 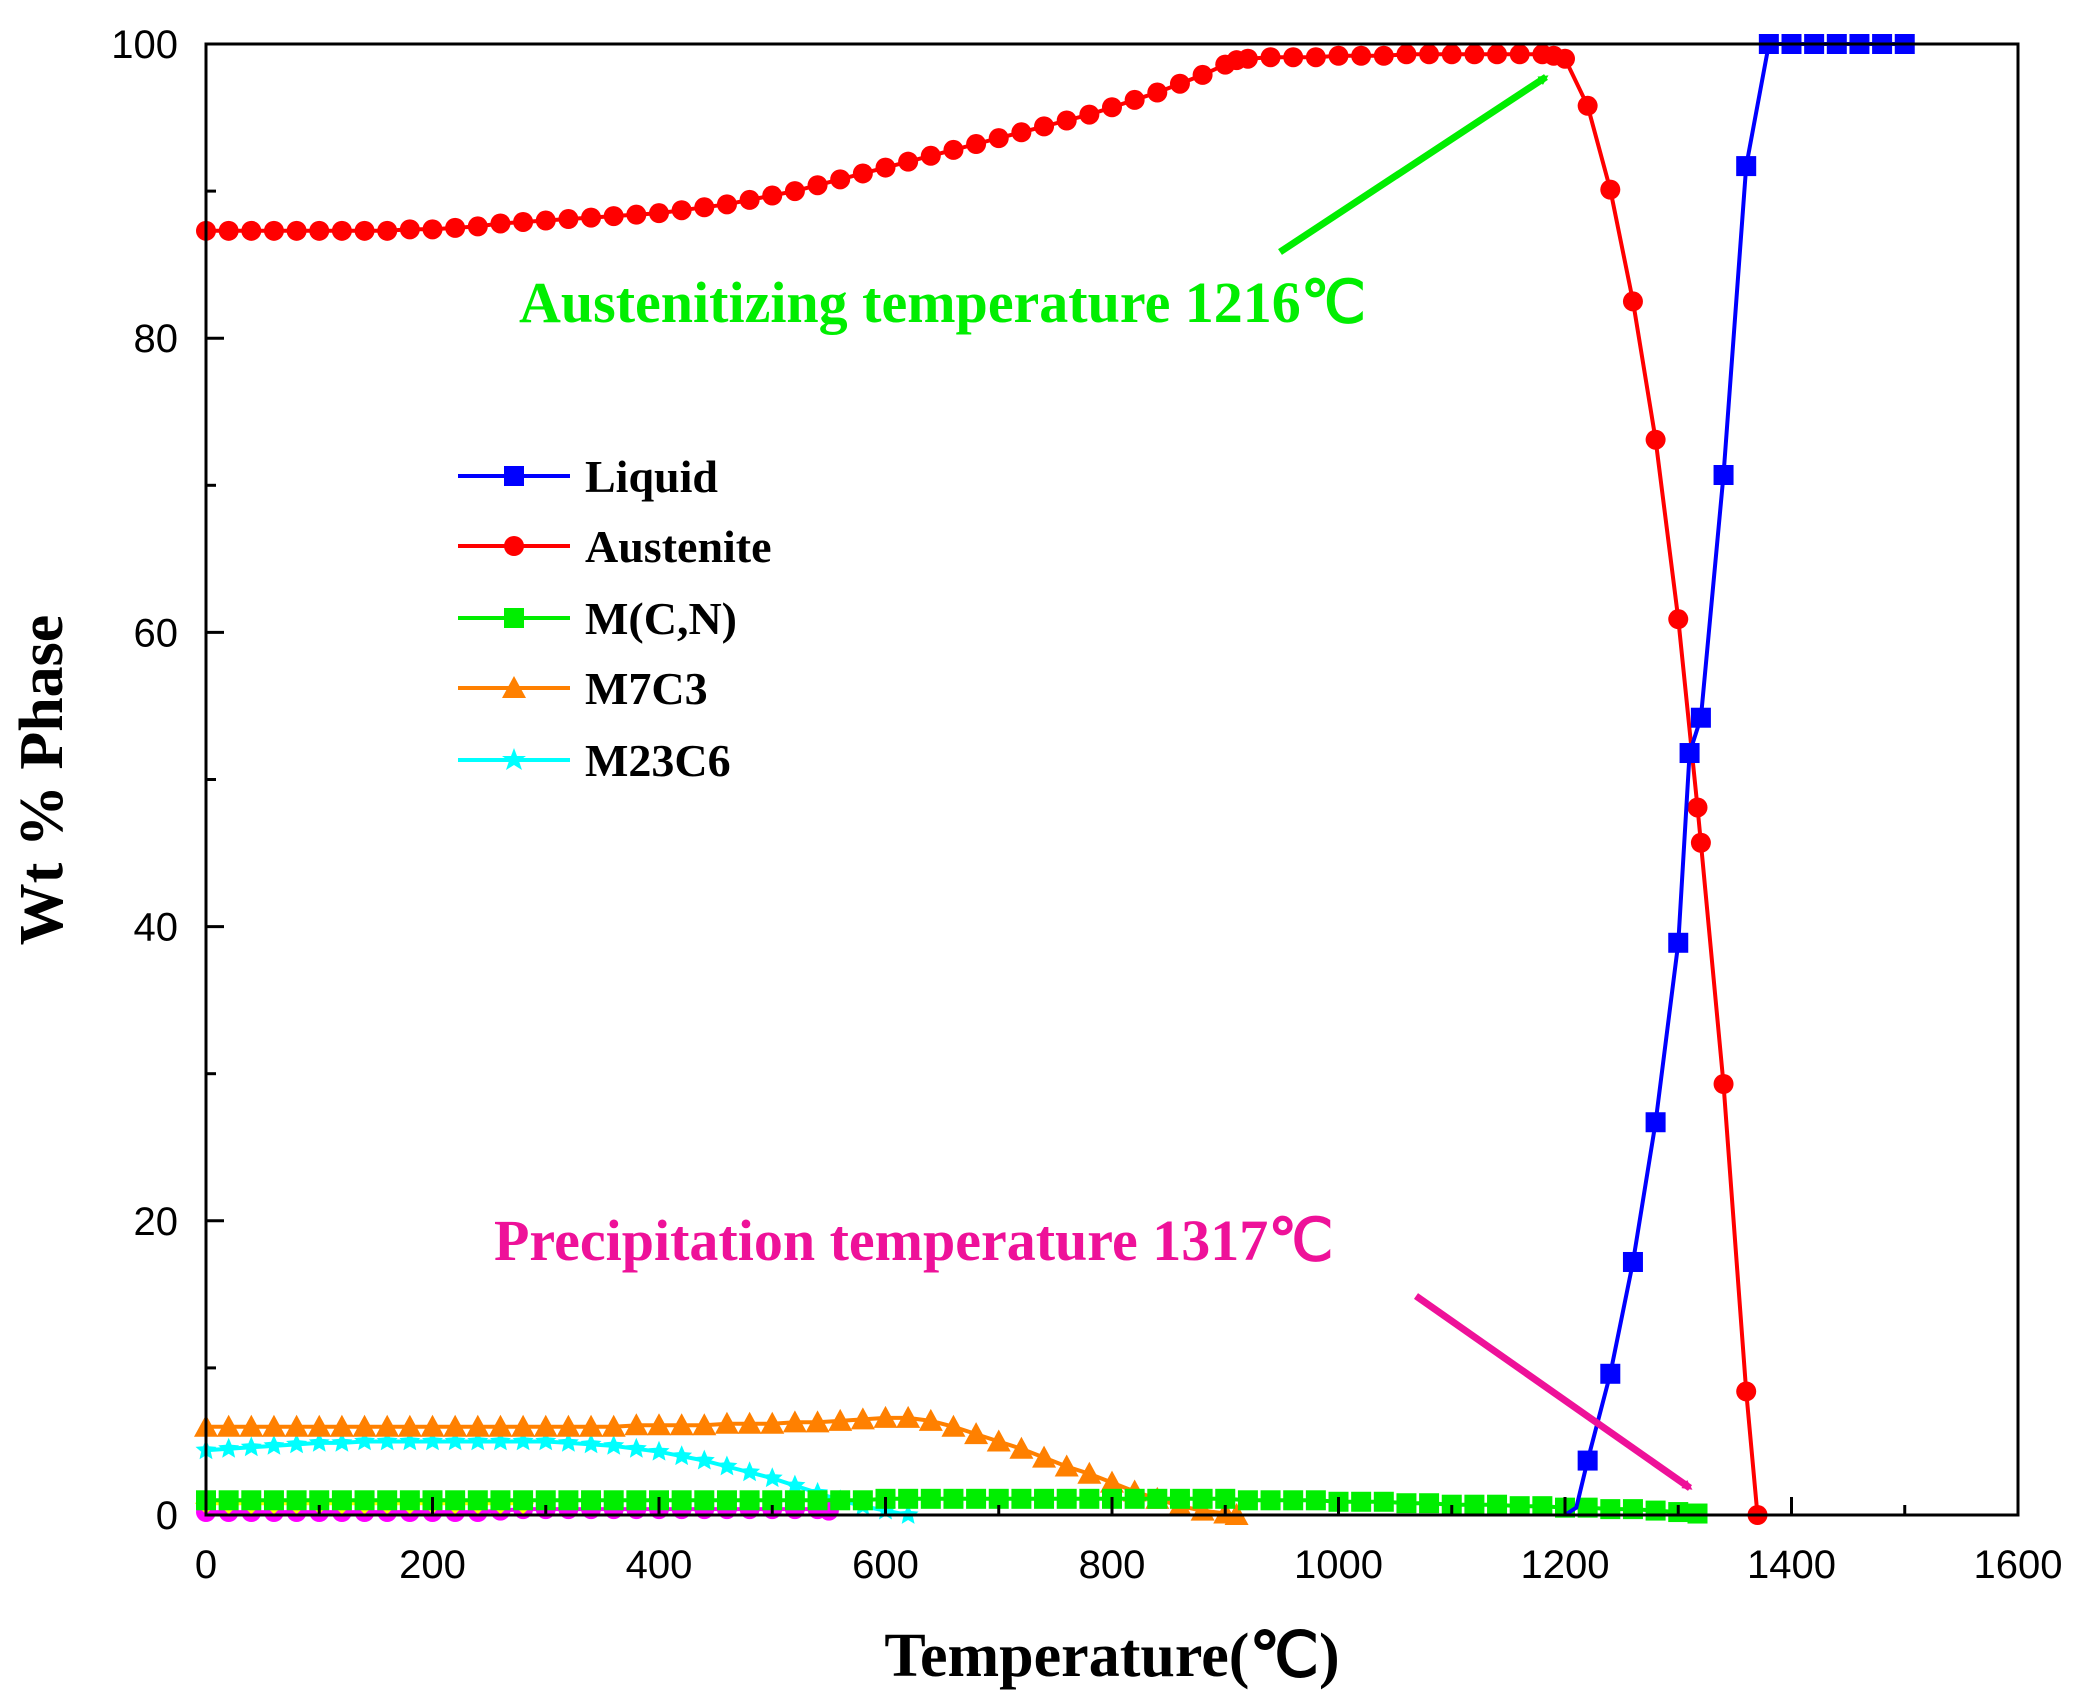 What do you see at coordinates (583, 688) in the screenshot?
I see `legend-entry-m7c3: M7C3` at bounding box center [583, 688].